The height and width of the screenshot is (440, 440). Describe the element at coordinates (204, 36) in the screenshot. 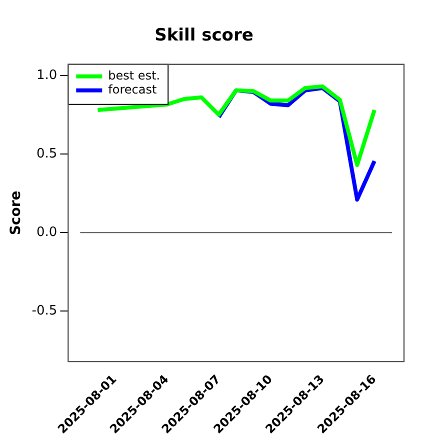

I see `chart-title: Skill score` at that location.